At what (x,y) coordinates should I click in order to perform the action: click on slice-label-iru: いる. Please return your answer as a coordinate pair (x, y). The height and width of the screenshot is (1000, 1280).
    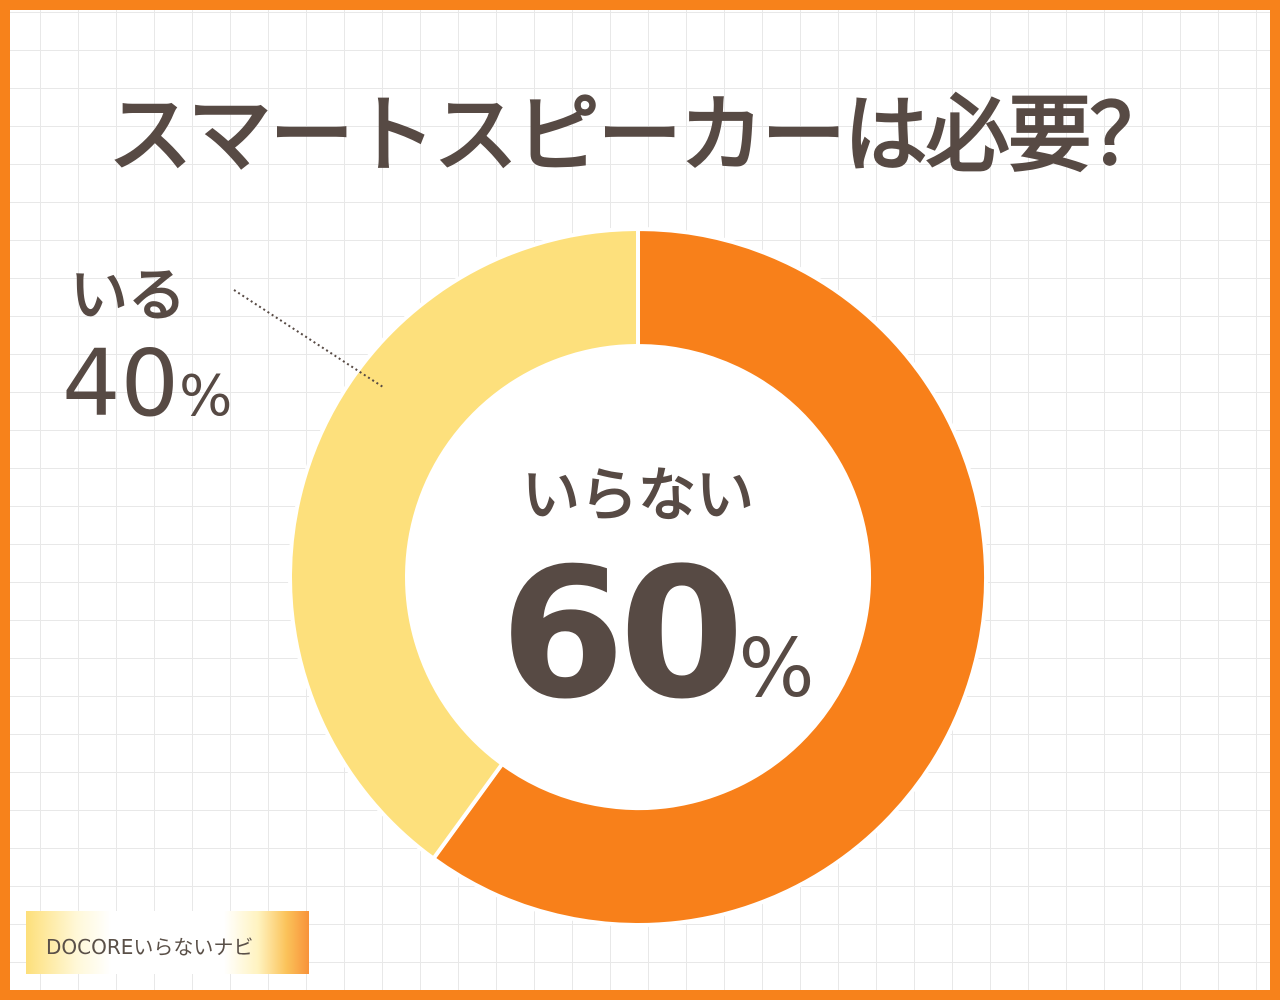
    Looking at the image, I should click on (128, 295).